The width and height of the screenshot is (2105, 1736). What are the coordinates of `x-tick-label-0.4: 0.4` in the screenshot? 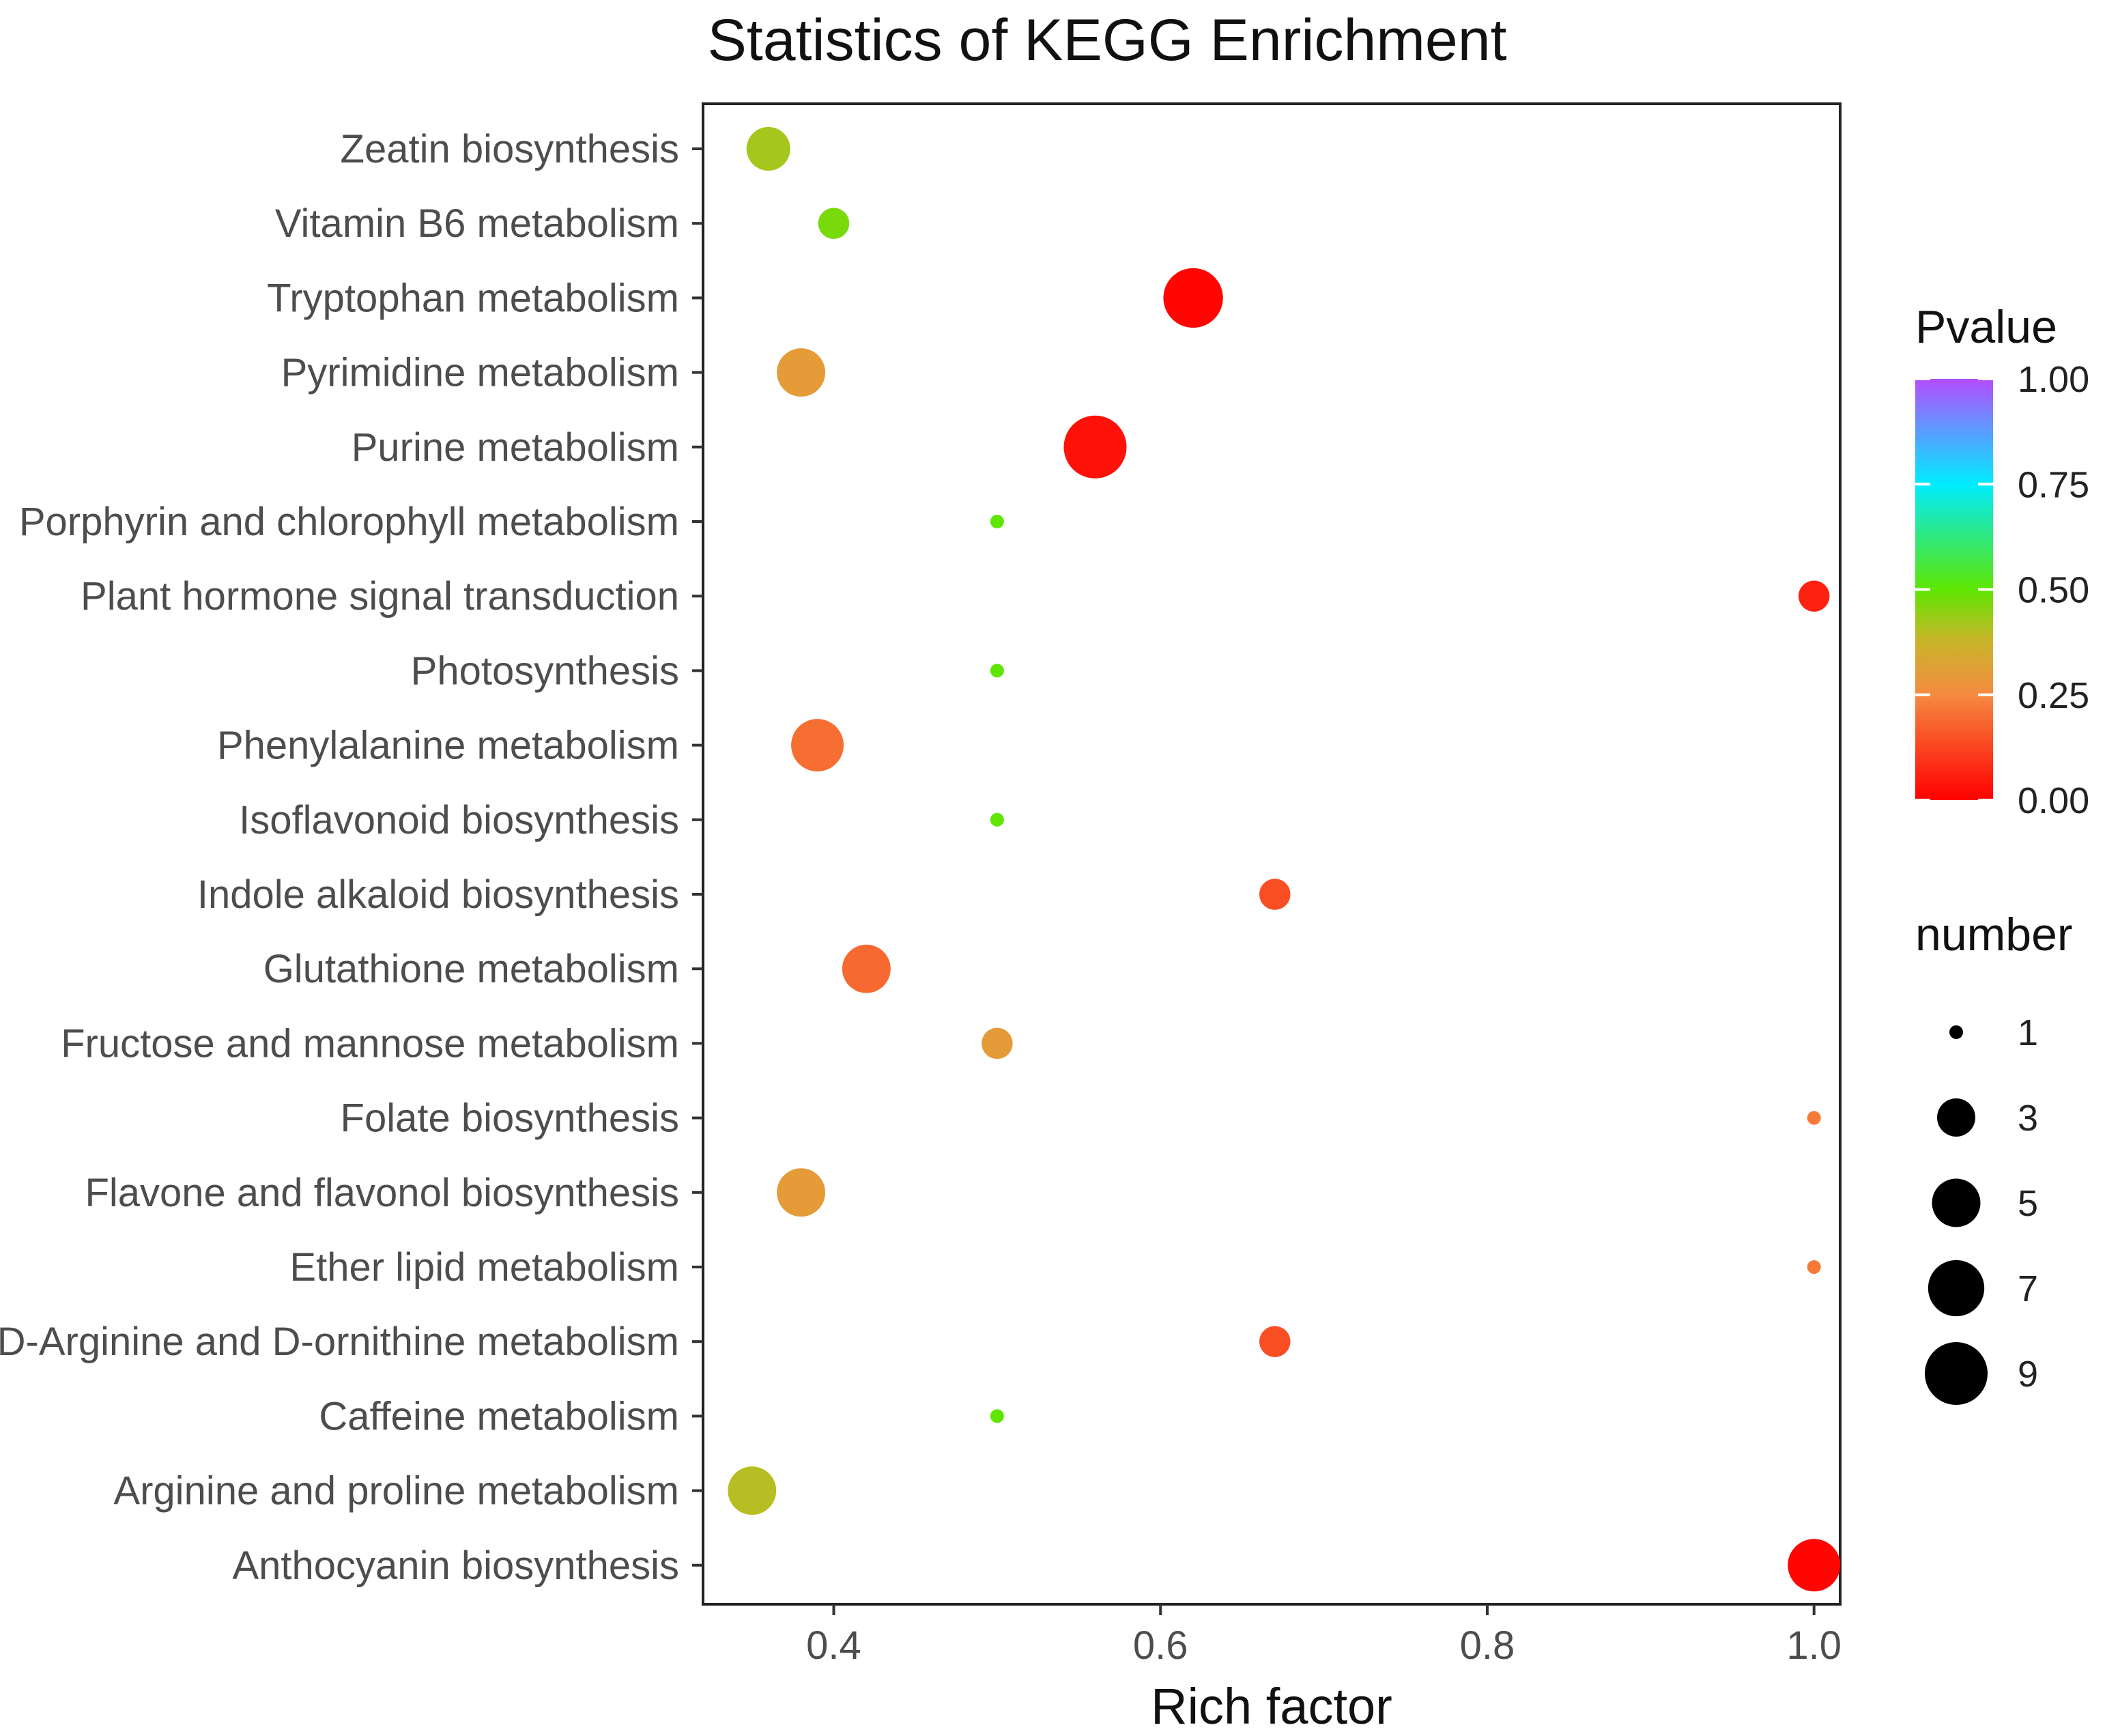 It's located at (834, 1645).